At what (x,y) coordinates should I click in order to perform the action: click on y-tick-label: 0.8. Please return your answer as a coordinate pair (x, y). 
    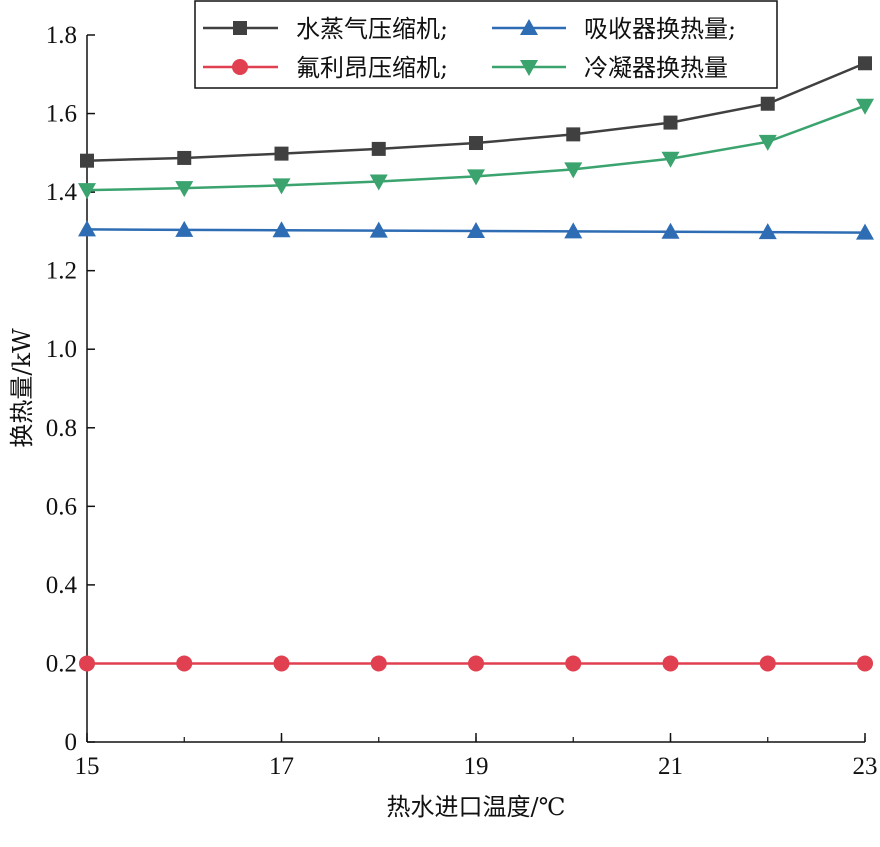
    Looking at the image, I should click on (61, 428).